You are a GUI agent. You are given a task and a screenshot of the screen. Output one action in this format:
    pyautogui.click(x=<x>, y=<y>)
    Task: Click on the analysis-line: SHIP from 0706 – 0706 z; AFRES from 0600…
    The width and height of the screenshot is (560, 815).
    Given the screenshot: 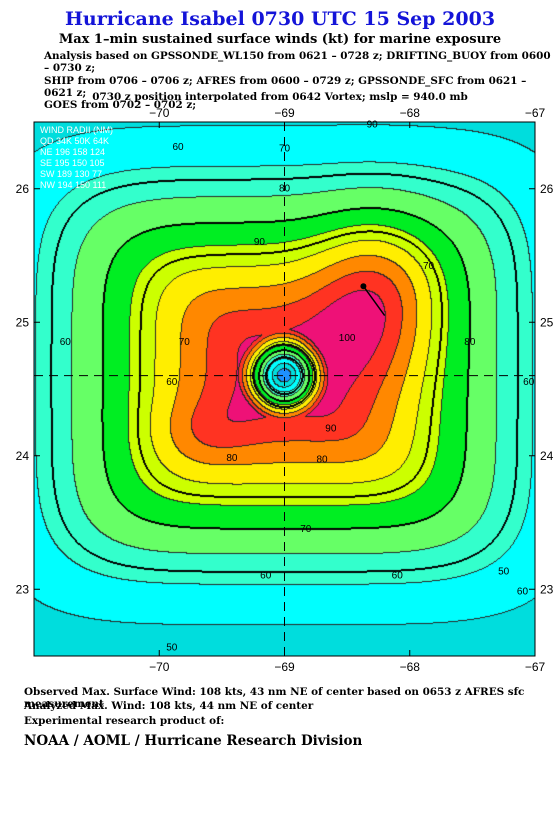 What is the action you would take?
    pyautogui.click(x=285, y=86)
    